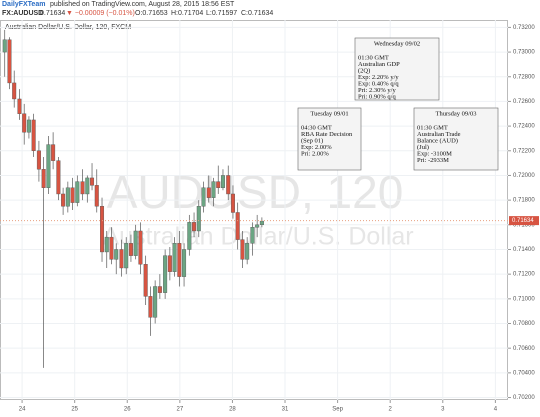 Image resolution: width=540 pixels, height=417 pixels. Describe the element at coordinates (232, 410) in the screenshot. I see `x-tick-label: 28` at that location.